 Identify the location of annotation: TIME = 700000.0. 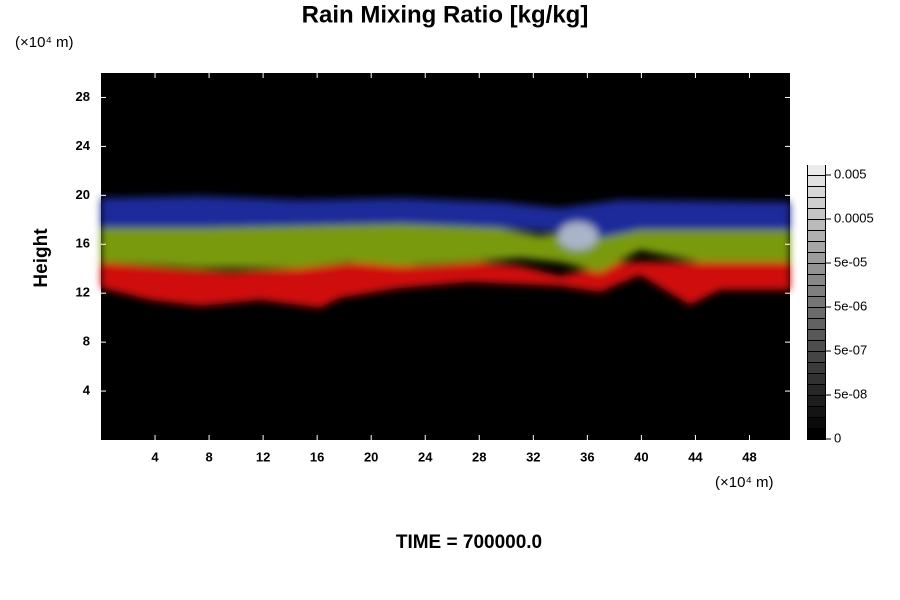
(469, 542).